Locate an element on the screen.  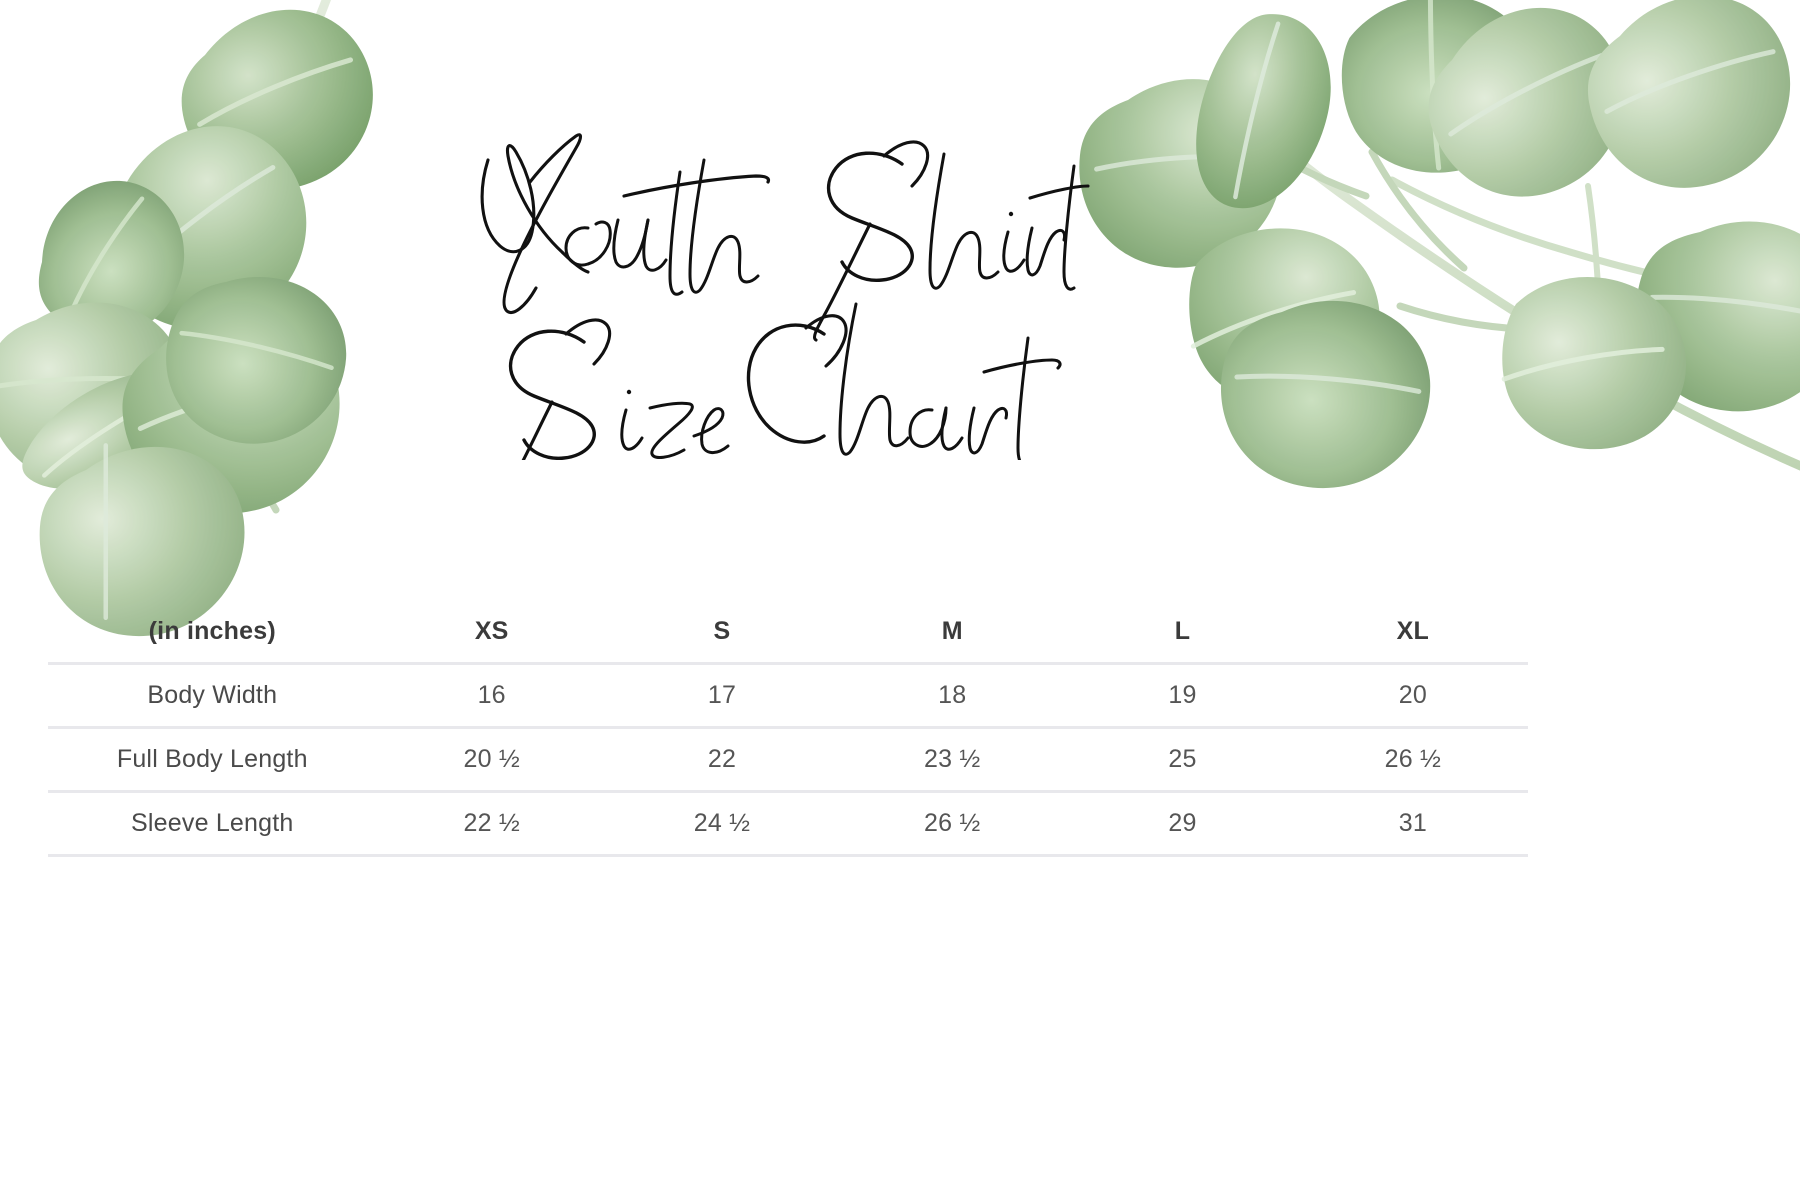
cell-full-body-length-s: 22 is located at coordinates (722, 759).